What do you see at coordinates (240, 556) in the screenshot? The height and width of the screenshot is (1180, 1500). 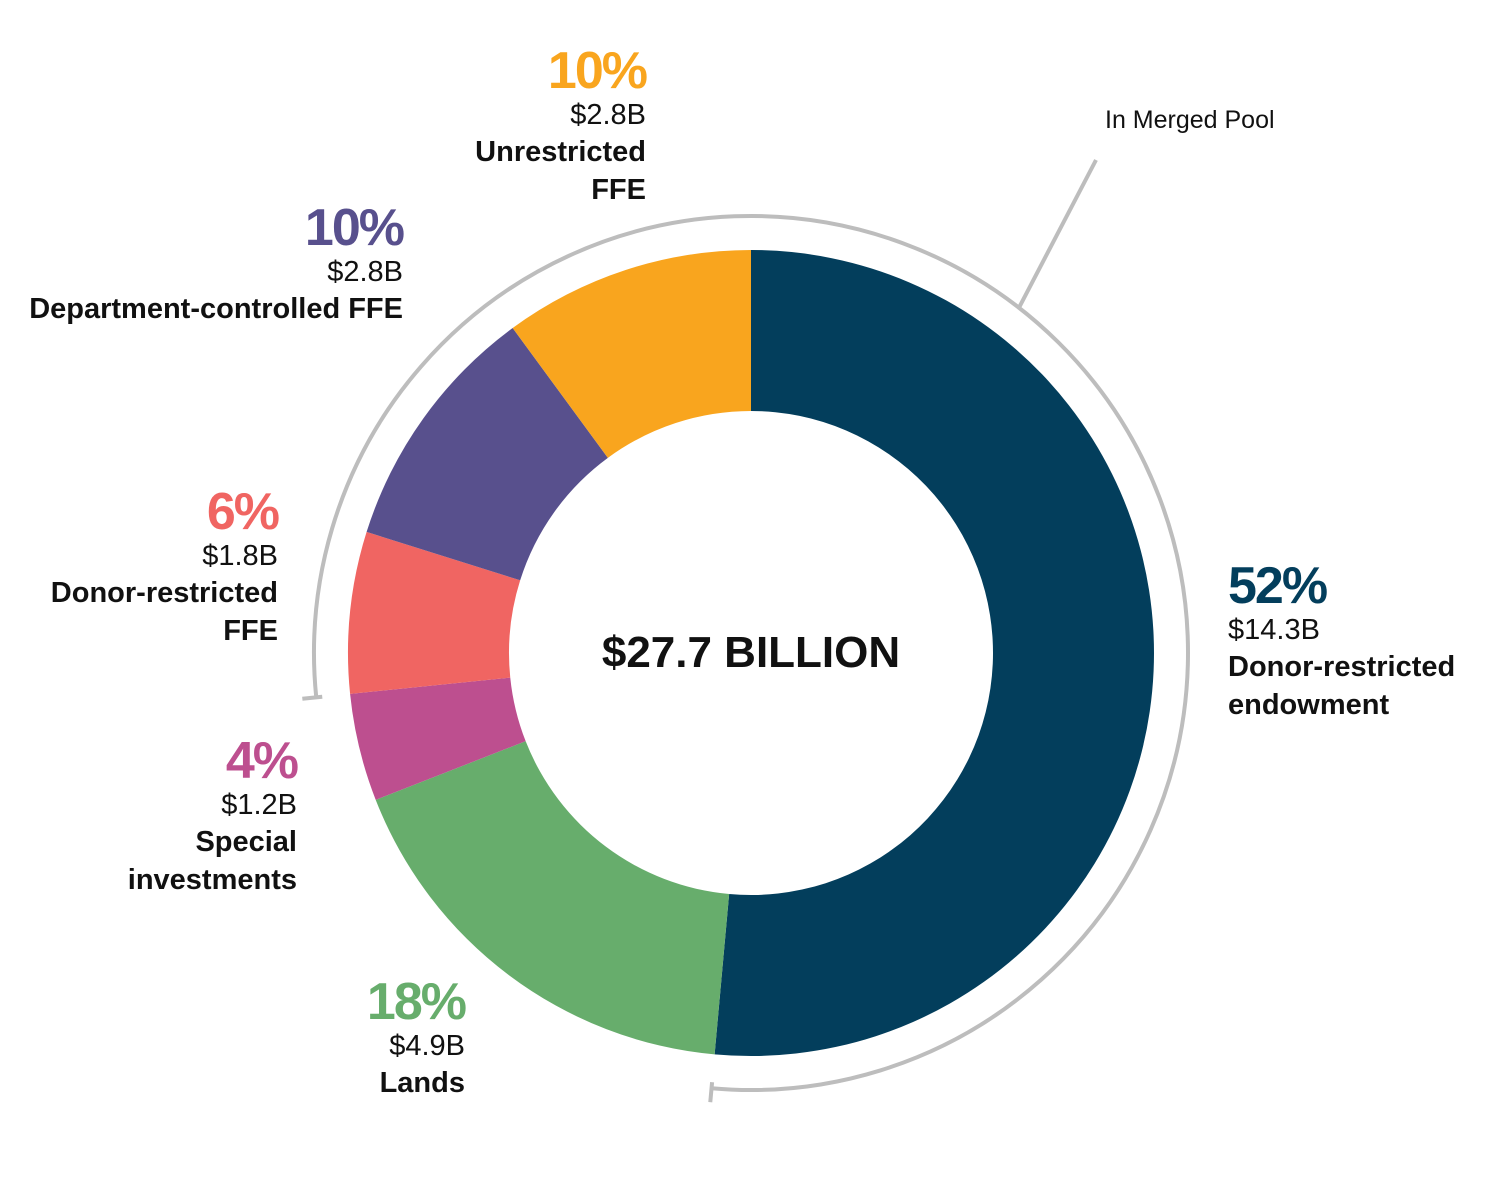 I see `amount-label: $1.8B` at bounding box center [240, 556].